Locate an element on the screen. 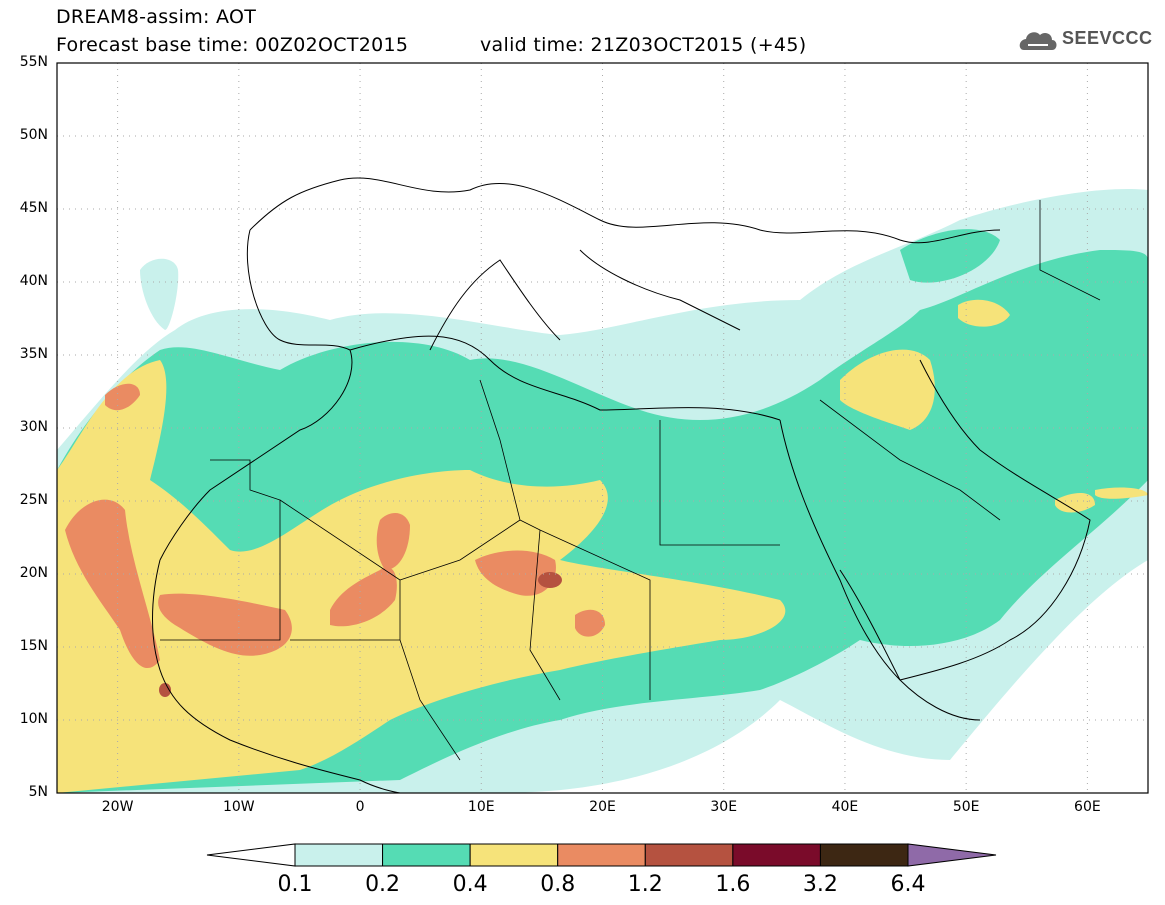  lon-tick-label: 40E is located at coordinates (845, 807).